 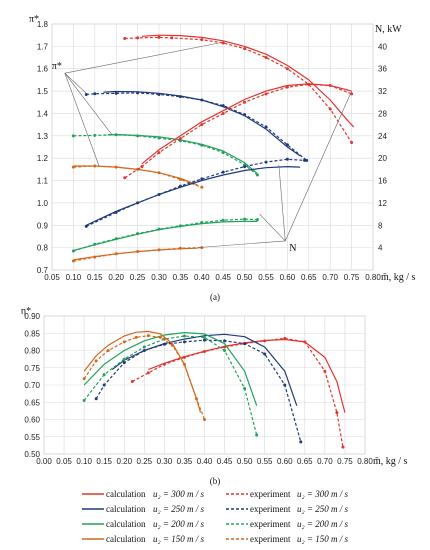 What do you see at coordinates (43, 24) in the screenshot?
I see `y-tick-label: 1.8` at bounding box center [43, 24].